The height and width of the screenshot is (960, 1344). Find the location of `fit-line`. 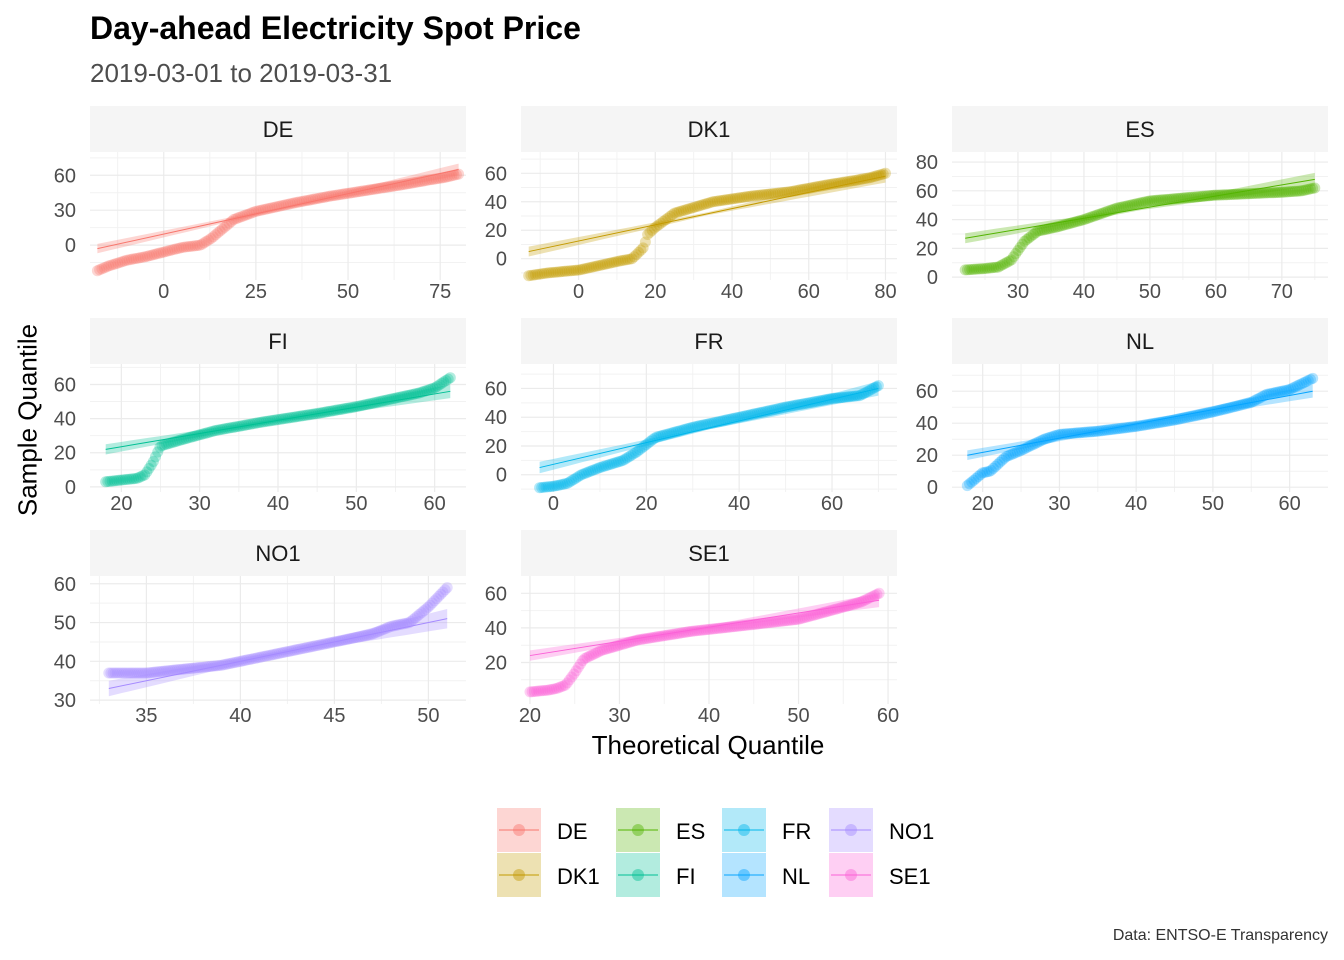

fit-line is located at coordinates (709, 428).